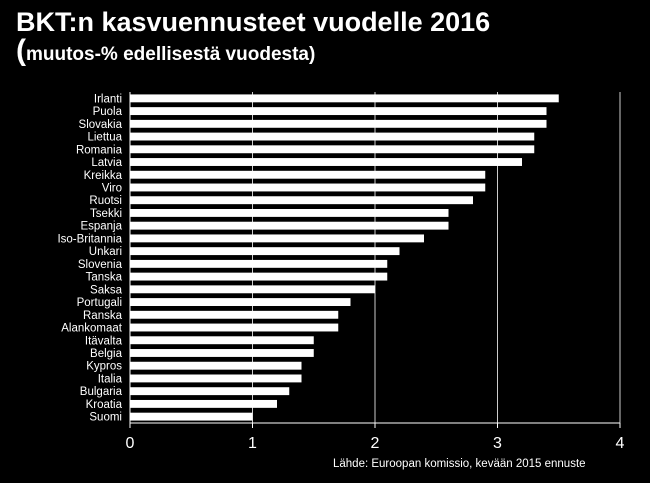  I want to click on category-label: Liettua, so click(104, 138).